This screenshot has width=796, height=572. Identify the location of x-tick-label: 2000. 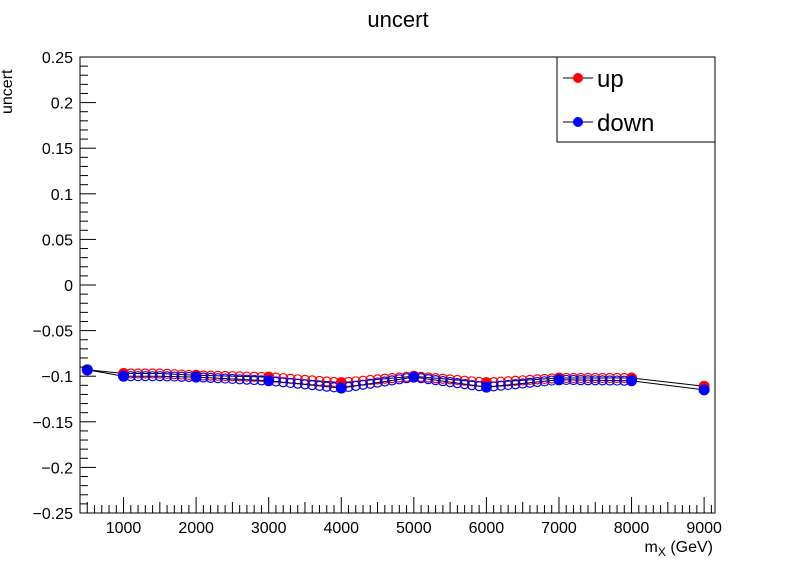
(196, 528).